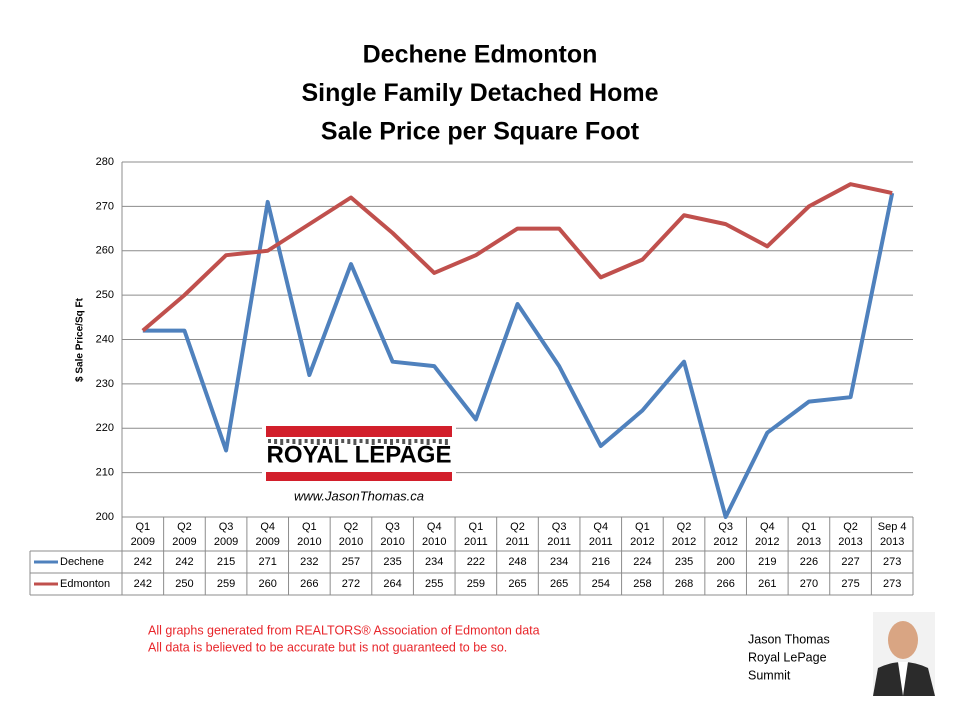 This screenshot has width=960, height=720. What do you see at coordinates (105, 428) in the screenshot?
I see `y-tick-label: 220` at bounding box center [105, 428].